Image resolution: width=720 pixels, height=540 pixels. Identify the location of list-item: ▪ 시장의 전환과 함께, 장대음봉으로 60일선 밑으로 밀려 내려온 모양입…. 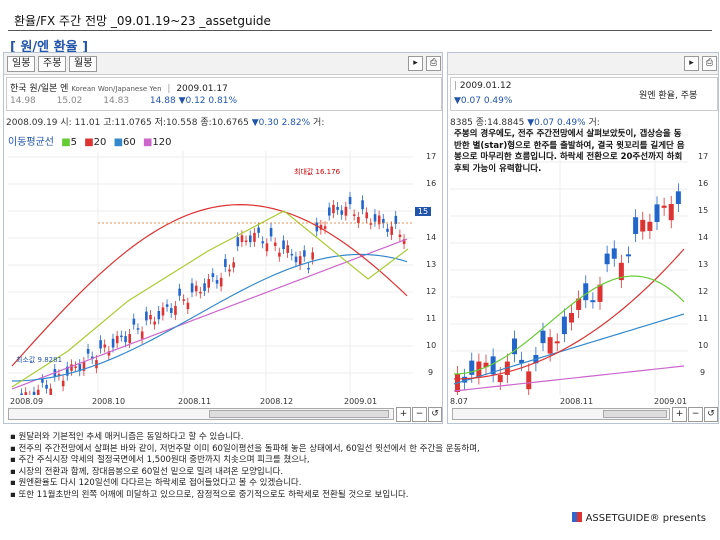
(147, 471).